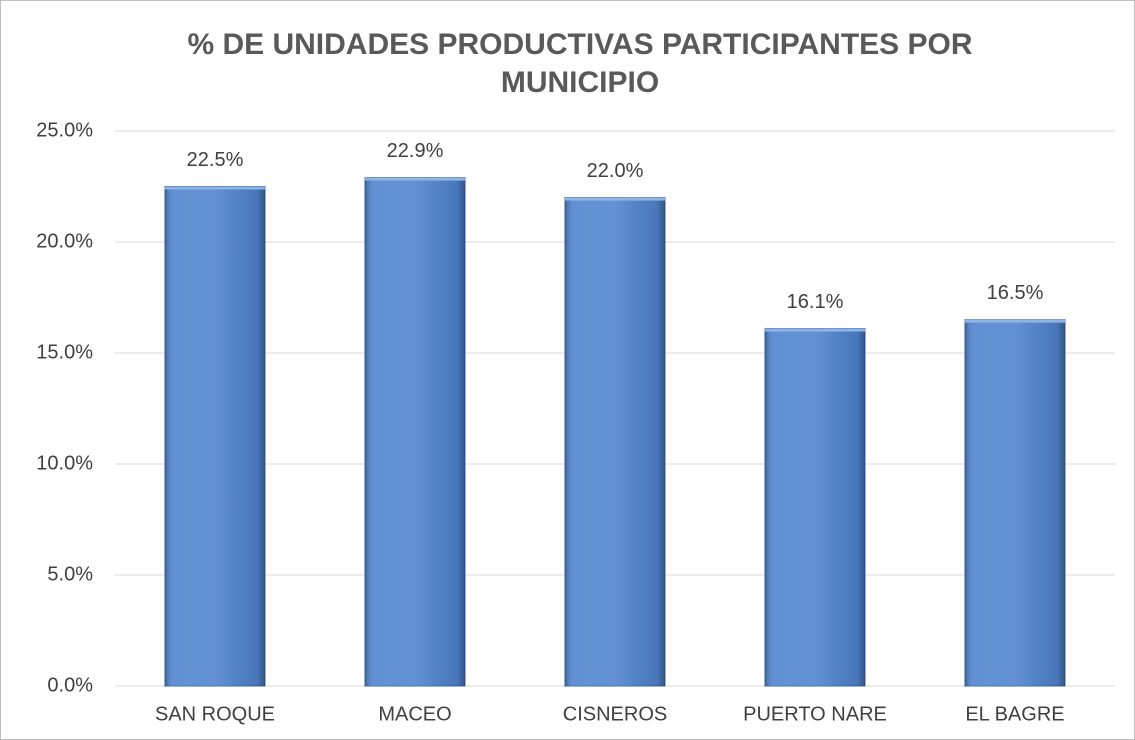  What do you see at coordinates (615, 714) in the screenshot?
I see `x-tick-label: CISNEROS` at bounding box center [615, 714].